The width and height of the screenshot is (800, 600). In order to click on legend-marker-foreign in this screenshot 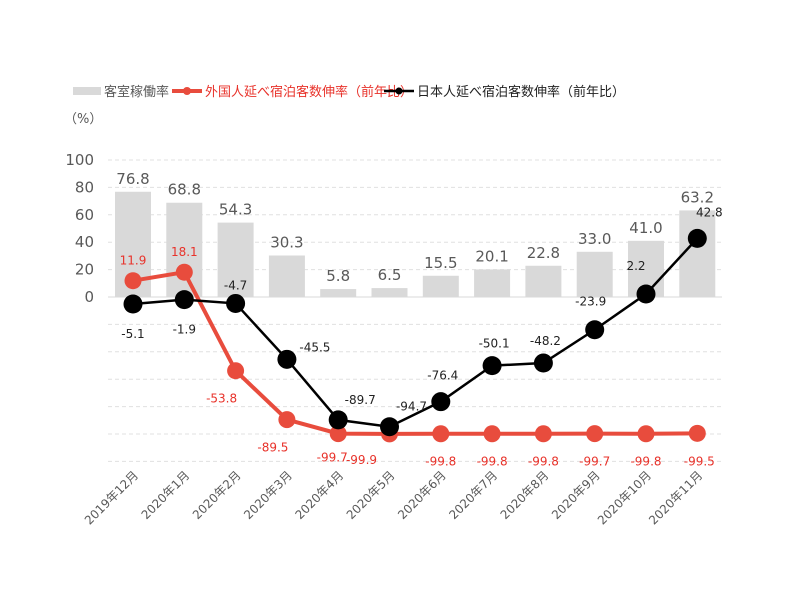, I will do `click(187, 91)`.